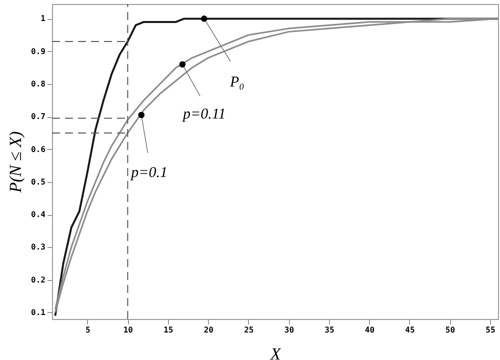  I want to click on x-tick-label: 50, so click(450, 330).